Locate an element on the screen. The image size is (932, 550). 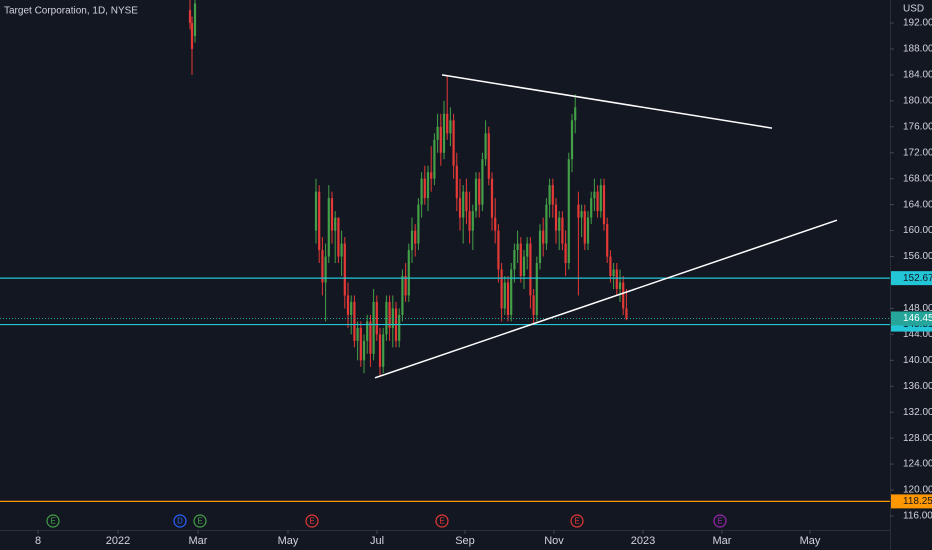
y-tick-label: 168.00 is located at coordinates (917, 178).